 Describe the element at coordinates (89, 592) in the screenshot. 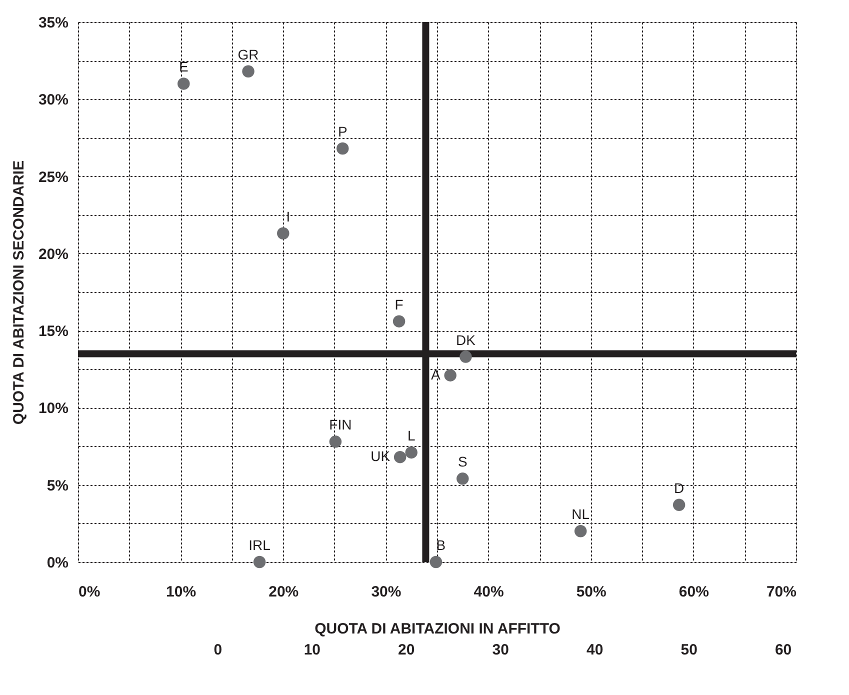

I see `x-tick-label: 0%` at that location.